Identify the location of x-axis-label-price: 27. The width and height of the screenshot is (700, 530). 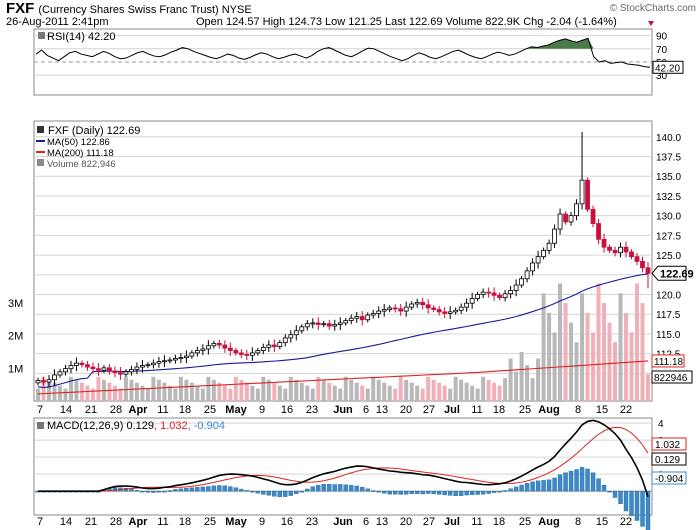
(429, 410).